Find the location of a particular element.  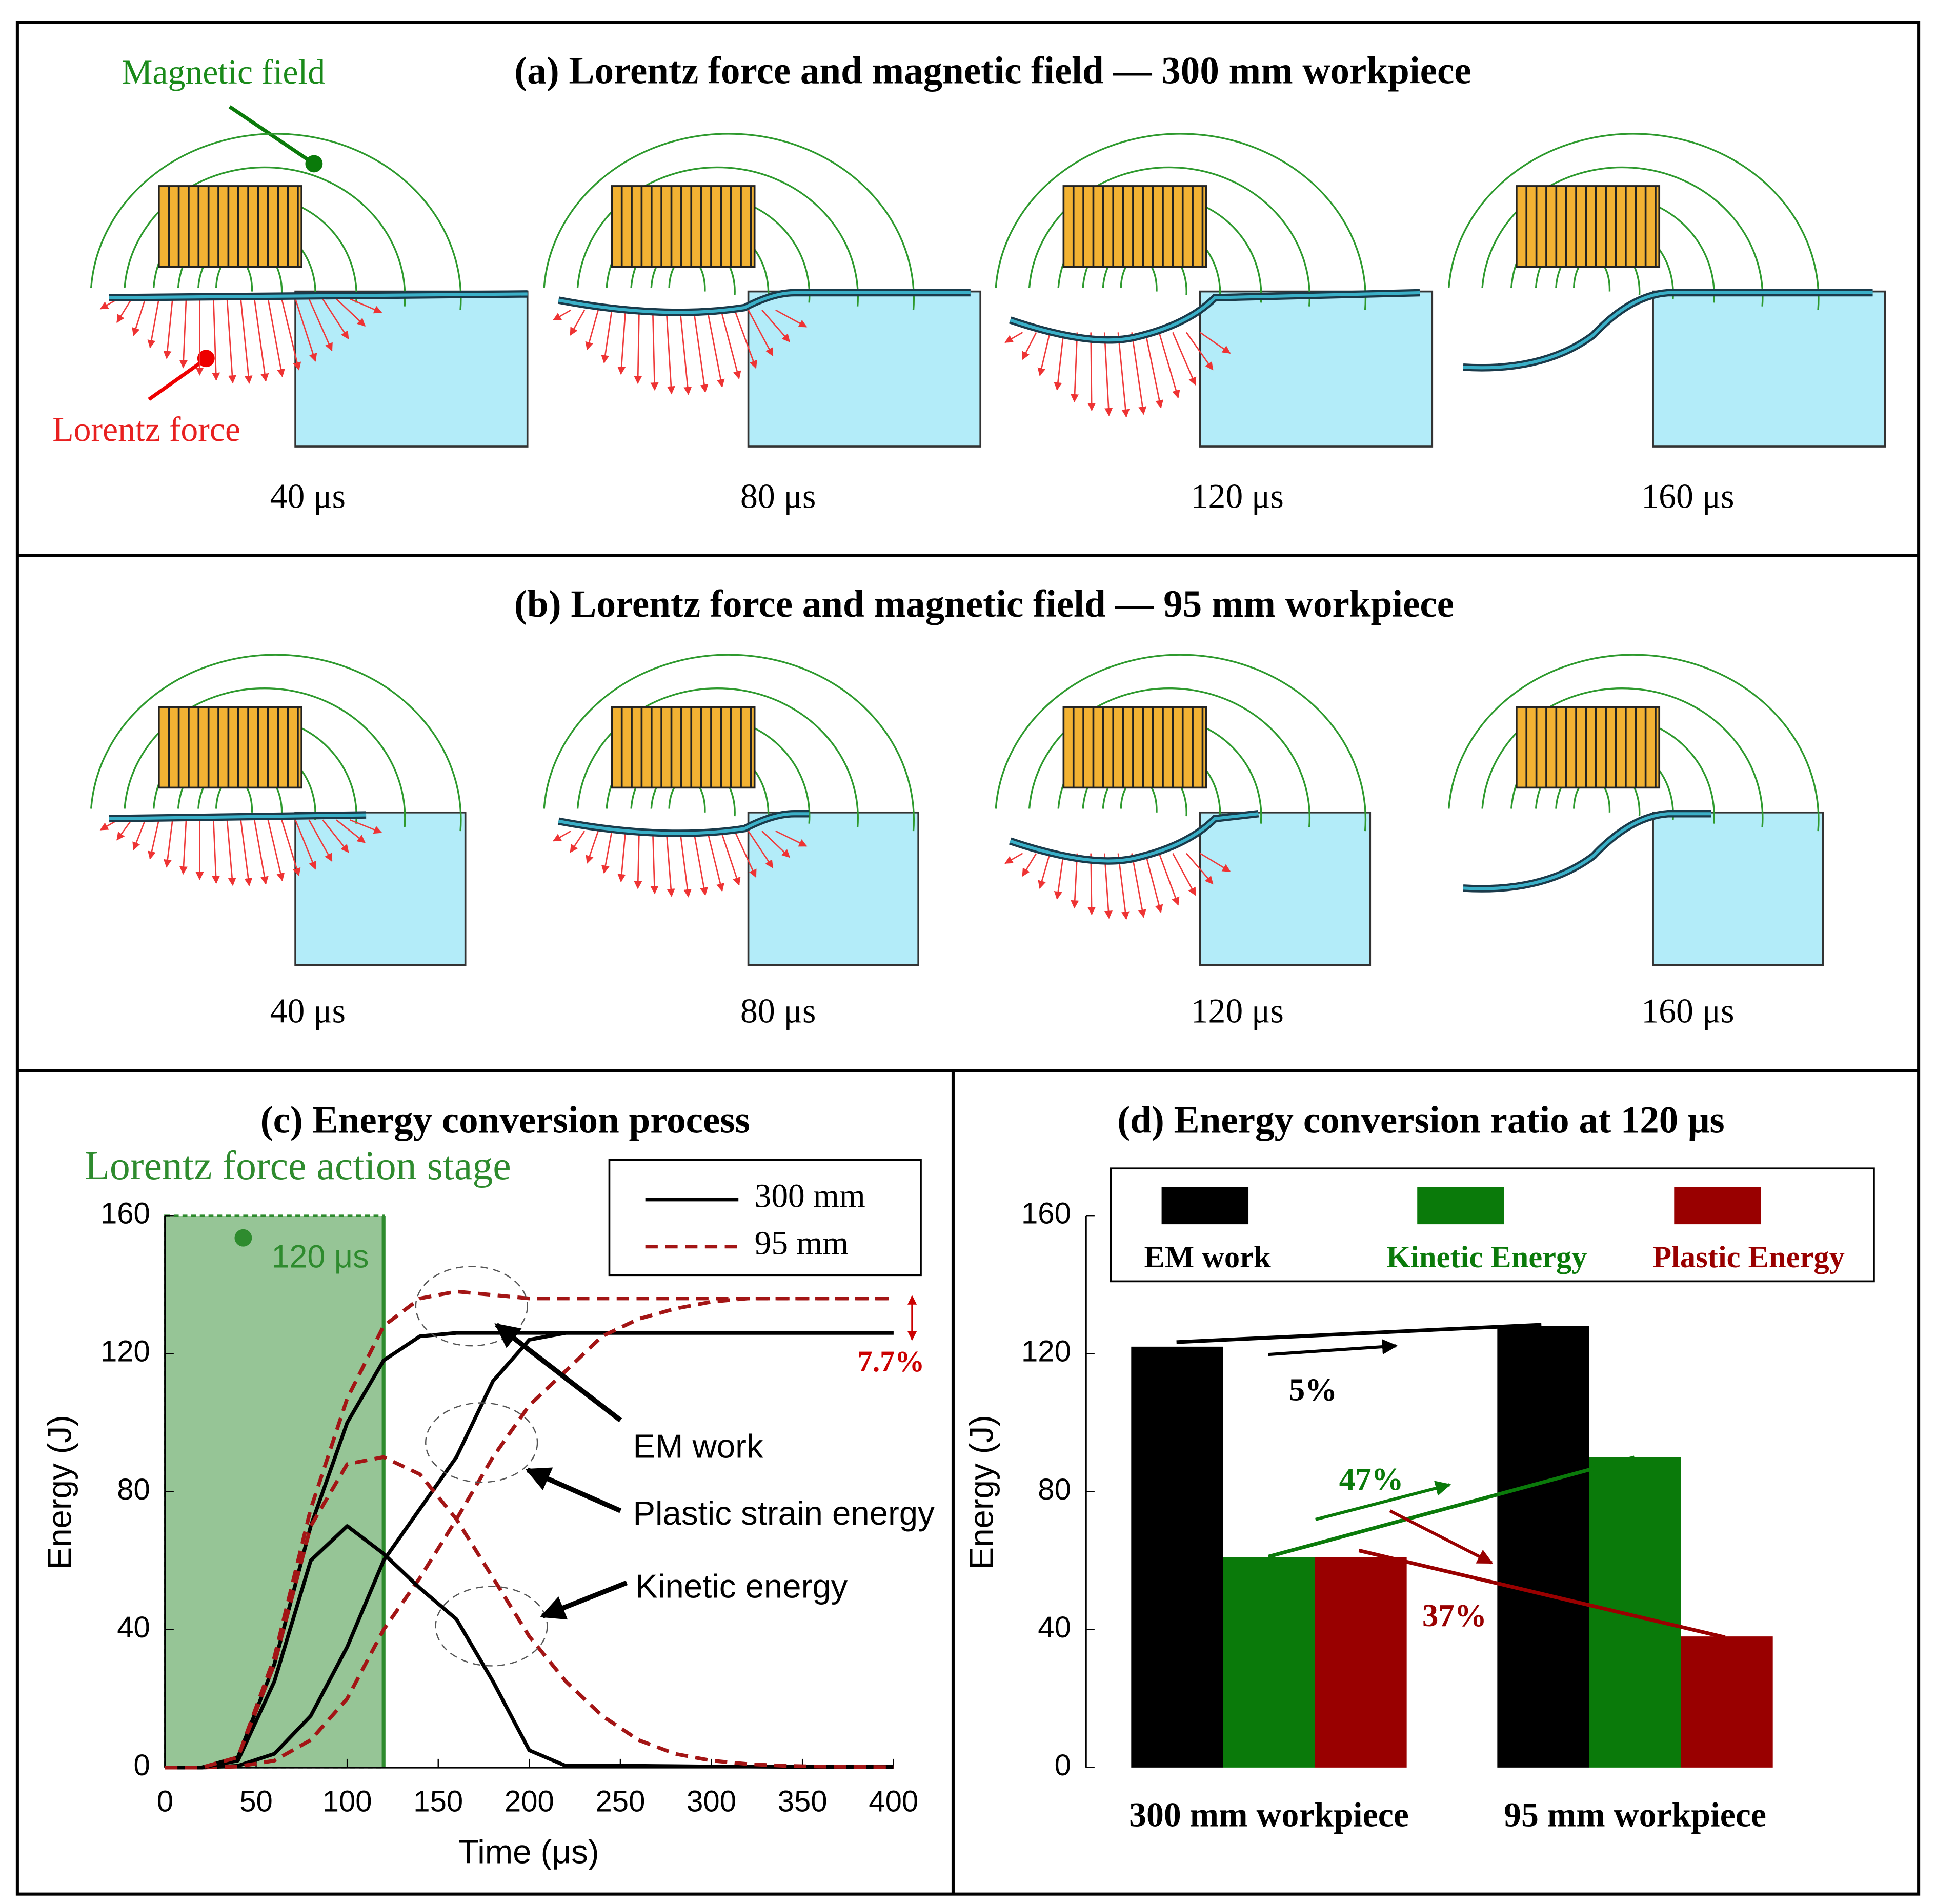

y-tick-label: 80 is located at coordinates (1054, 1489).